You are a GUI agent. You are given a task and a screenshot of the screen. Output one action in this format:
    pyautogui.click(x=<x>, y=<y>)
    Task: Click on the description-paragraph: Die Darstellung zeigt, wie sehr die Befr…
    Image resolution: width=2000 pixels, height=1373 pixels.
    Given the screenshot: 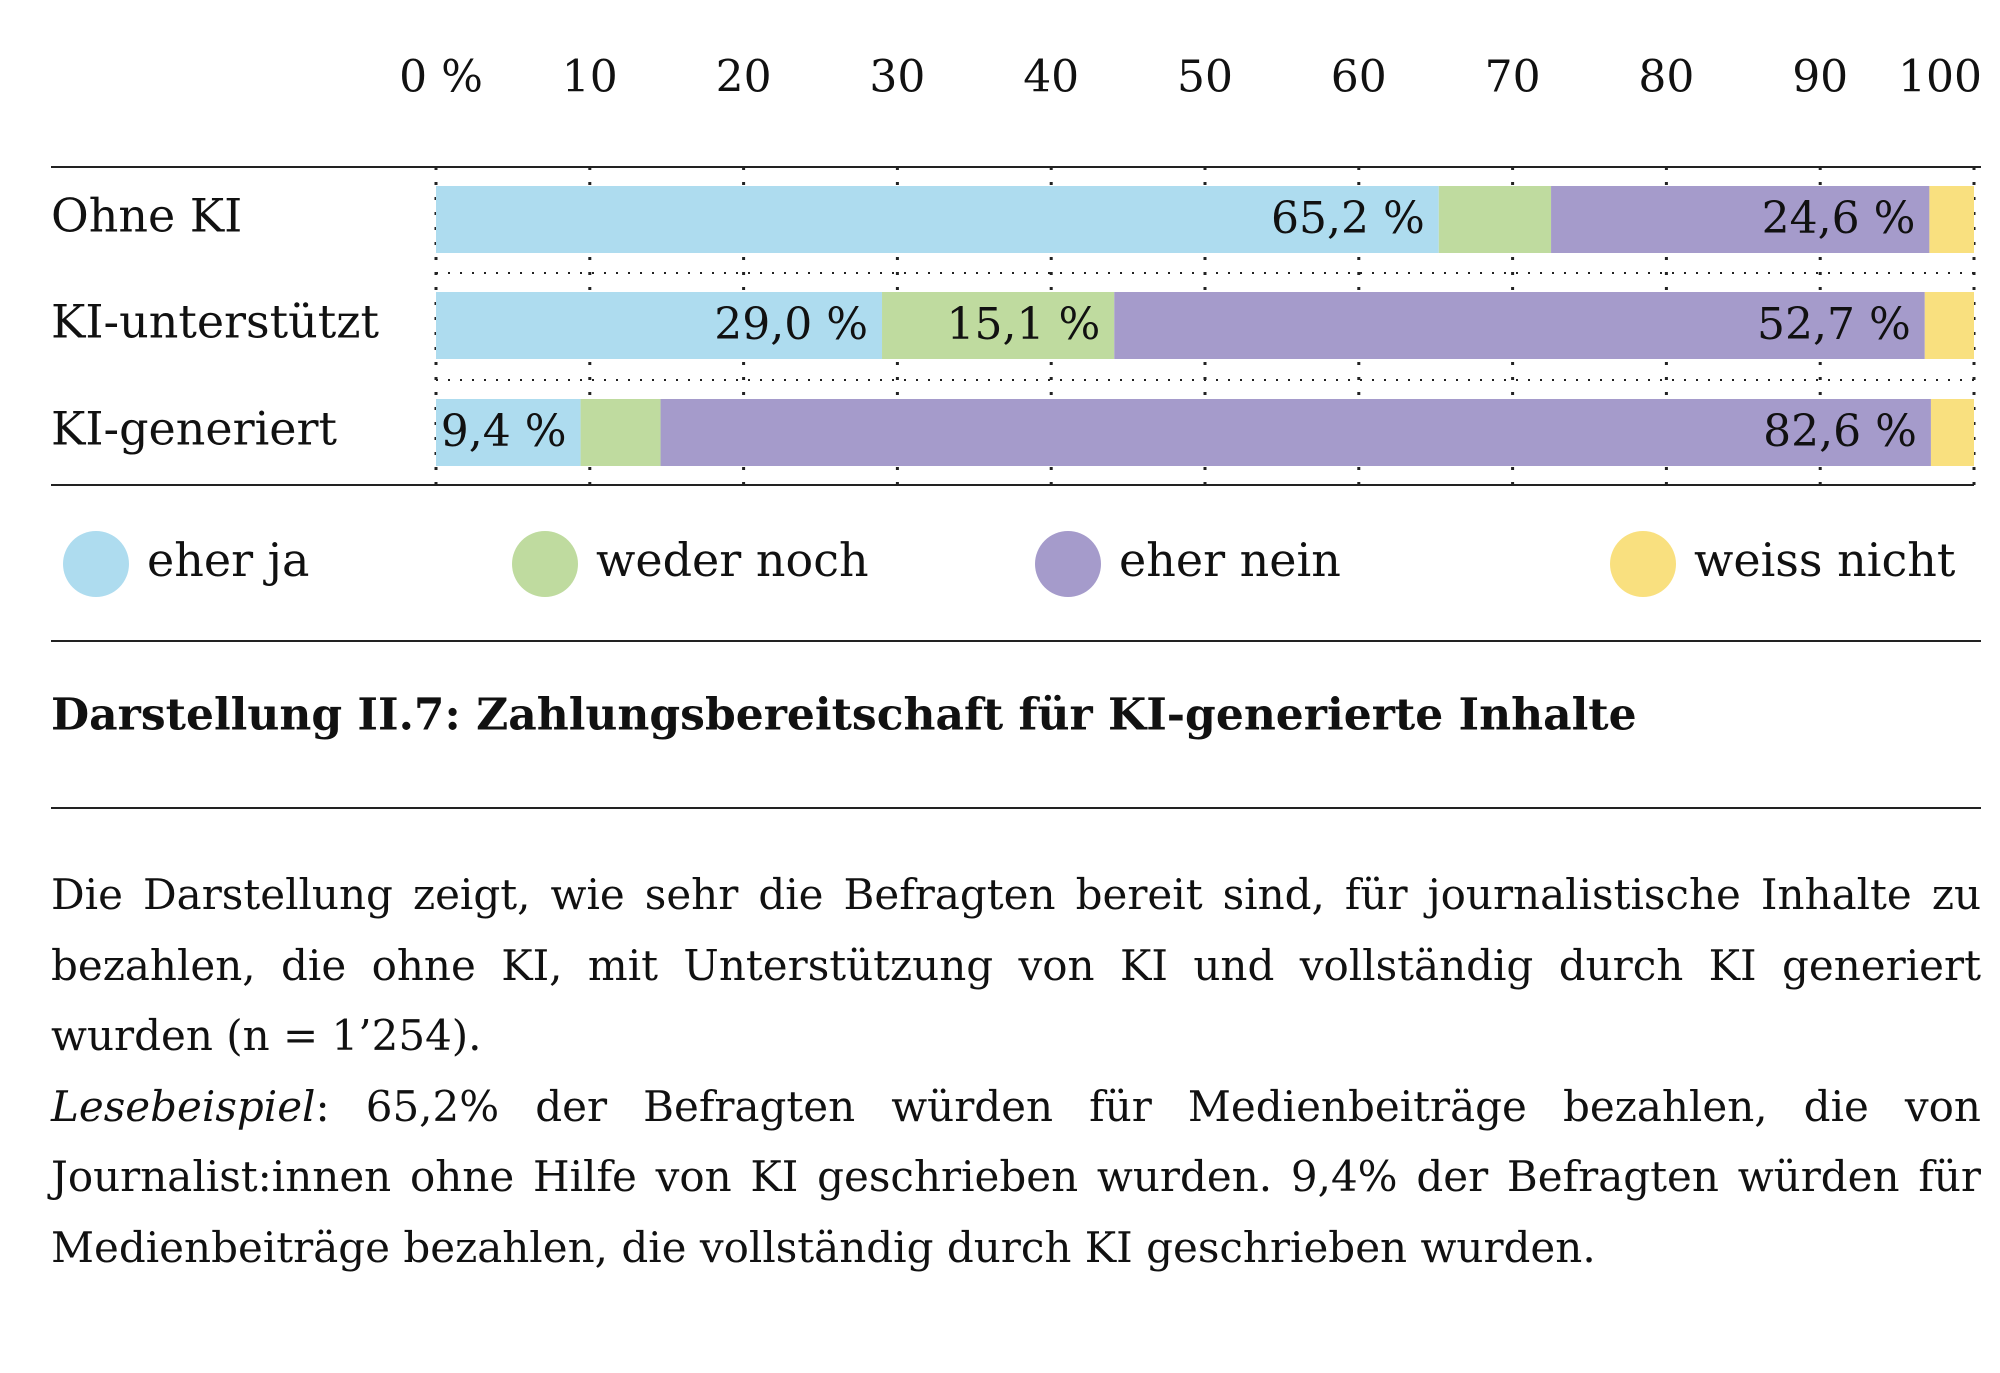 What is the action you would take?
    pyautogui.click(x=1016, y=965)
    